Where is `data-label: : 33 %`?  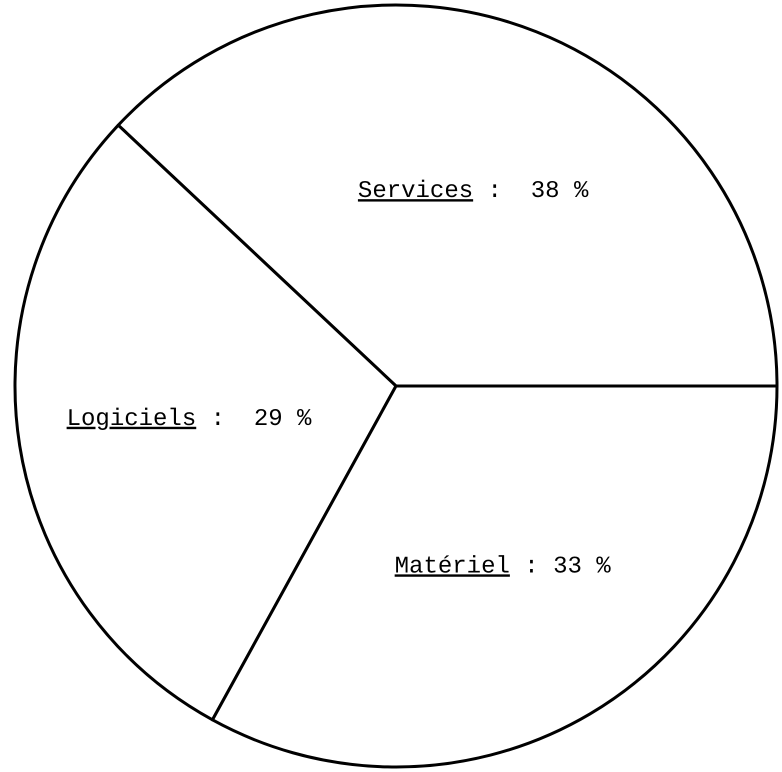 data-label: : 33 % is located at coordinates (568, 567).